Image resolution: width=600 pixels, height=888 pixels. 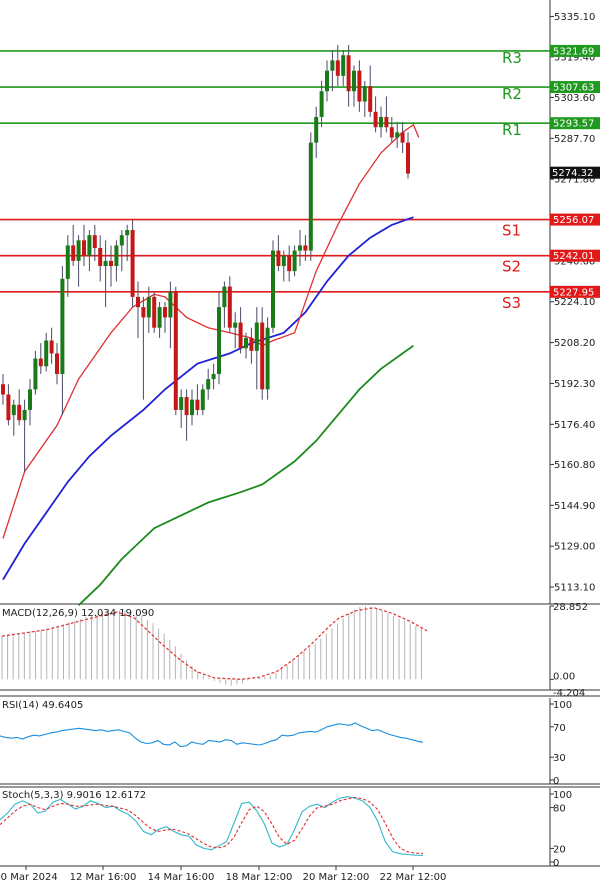 I want to click on level-price-tag-r2, so click(x=575, y=87).